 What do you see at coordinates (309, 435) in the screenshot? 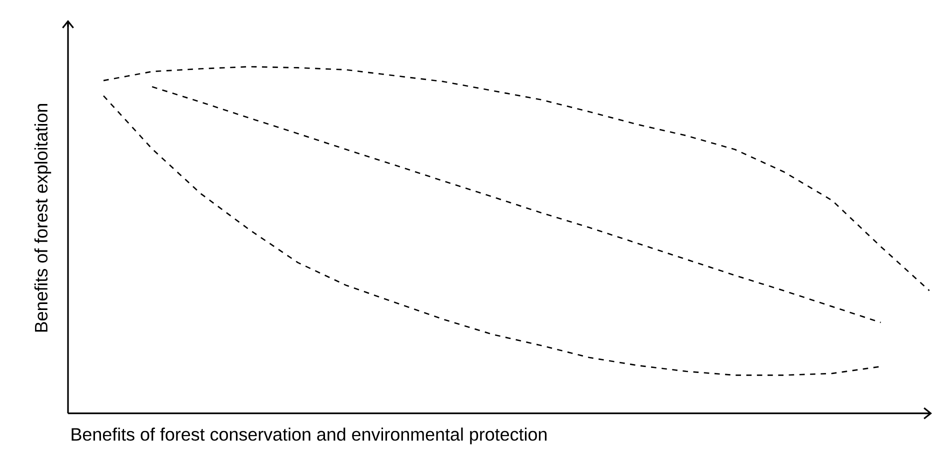
I see `x-axis-title: Benefits of forest conservation and environmental protection` at bounding box center [309, 435].